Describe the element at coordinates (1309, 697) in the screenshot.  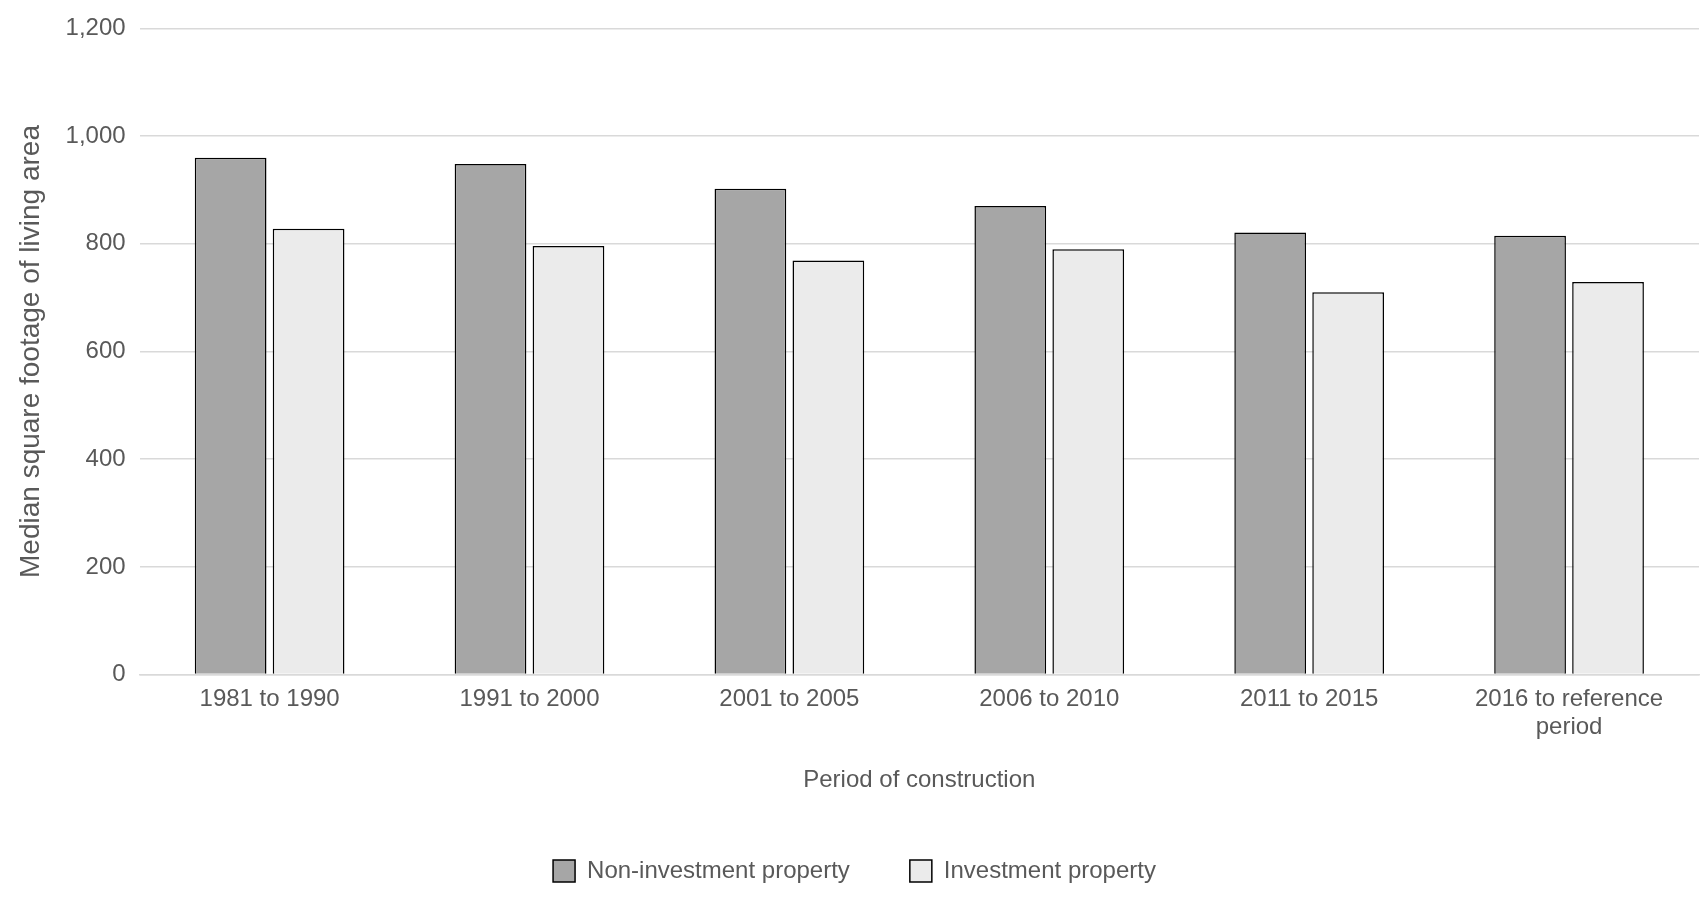
I see `x-tick-label: 2011 to 2015` at that location.